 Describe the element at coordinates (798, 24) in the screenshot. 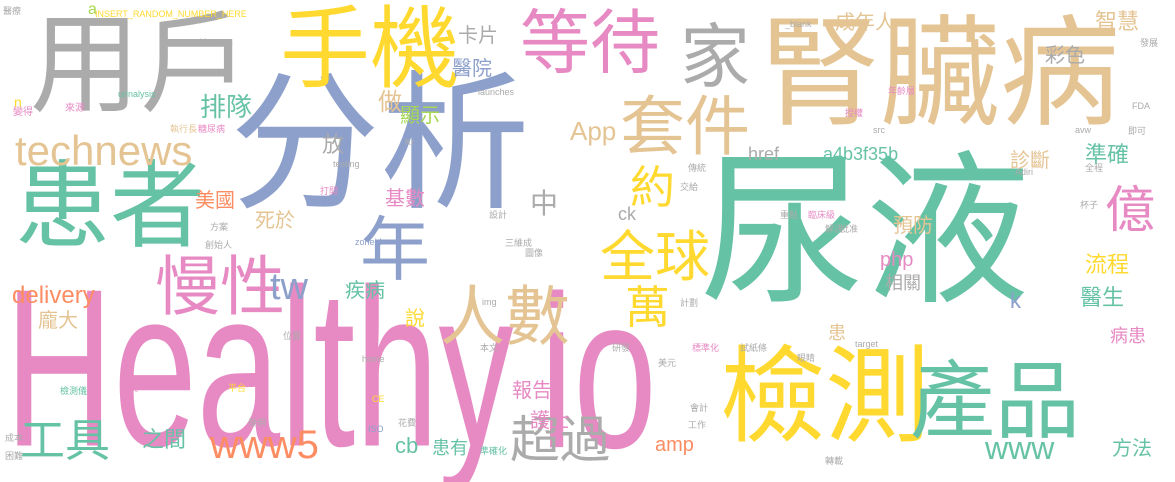

I see `word: _blank` at that location.